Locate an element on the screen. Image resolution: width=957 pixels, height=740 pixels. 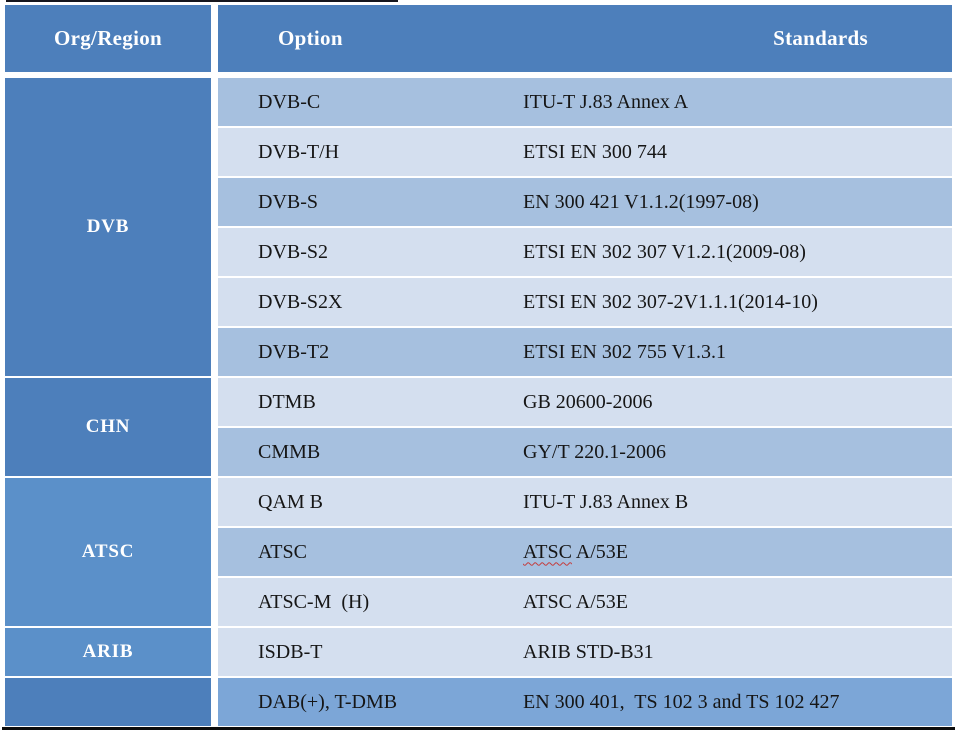
org-group-cell: CHN is located at coordinates (108, 427).